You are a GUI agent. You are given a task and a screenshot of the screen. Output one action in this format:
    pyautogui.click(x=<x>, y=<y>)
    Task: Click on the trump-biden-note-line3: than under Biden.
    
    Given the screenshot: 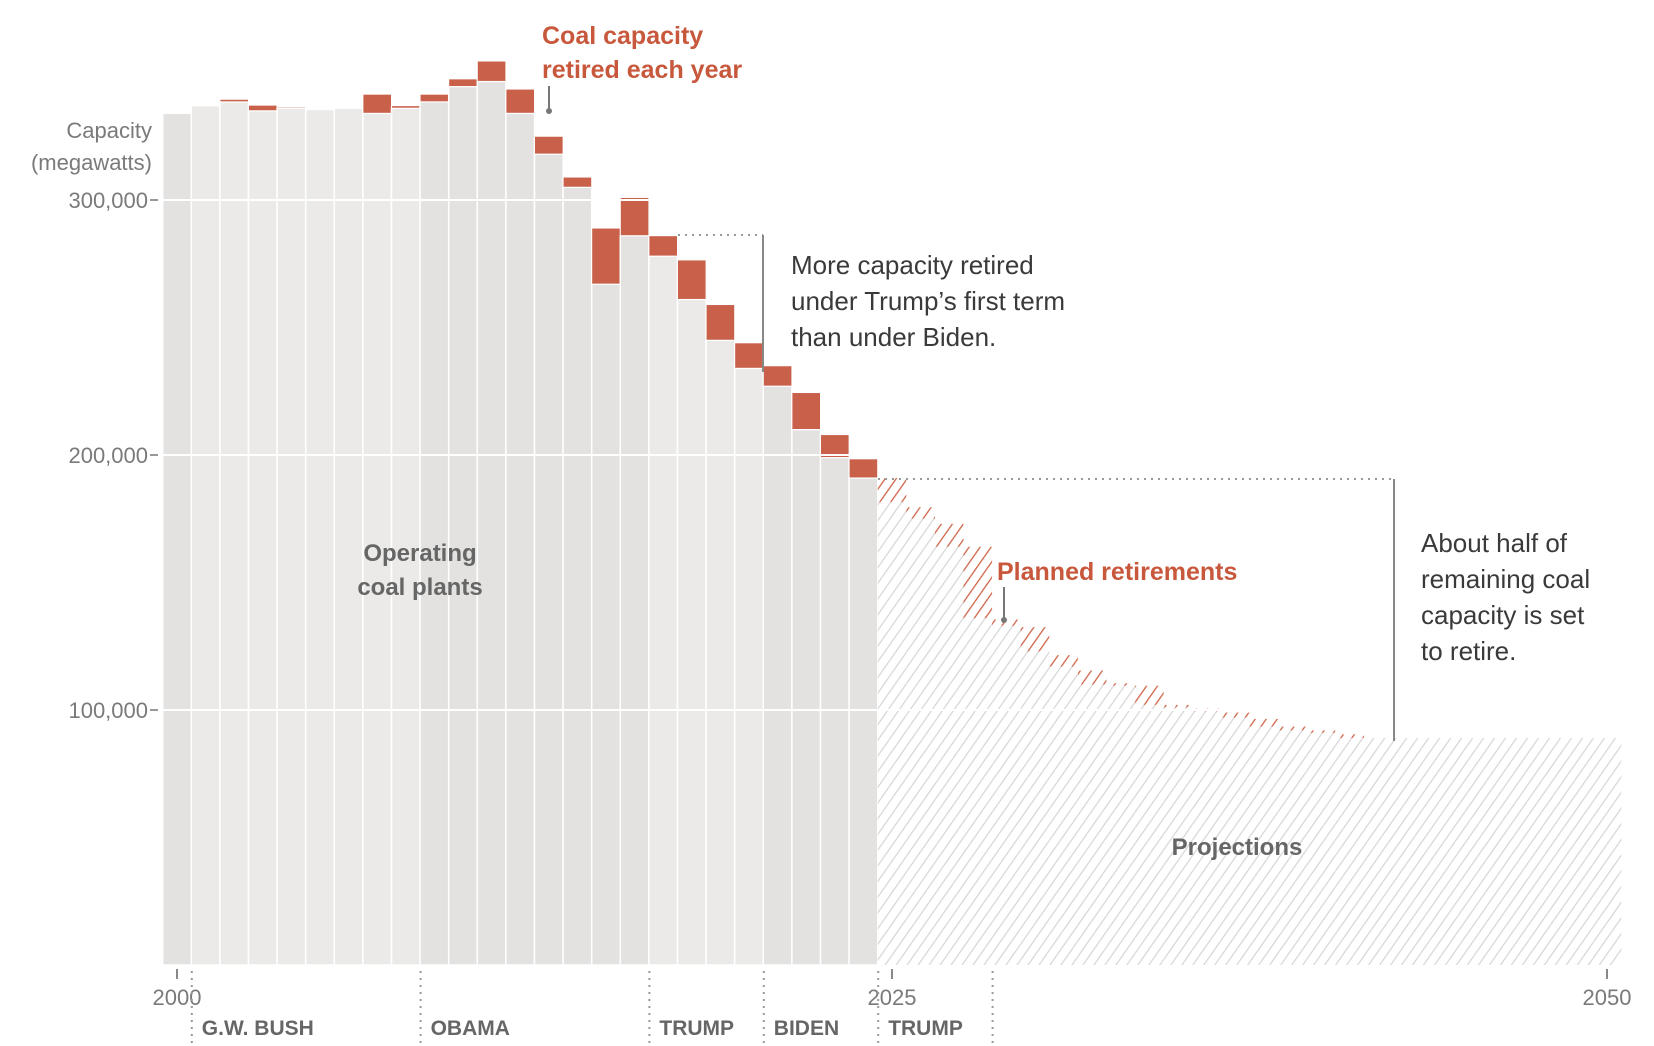 What is the action you would take?
    pyautogui.click(x=893, y=337)
    